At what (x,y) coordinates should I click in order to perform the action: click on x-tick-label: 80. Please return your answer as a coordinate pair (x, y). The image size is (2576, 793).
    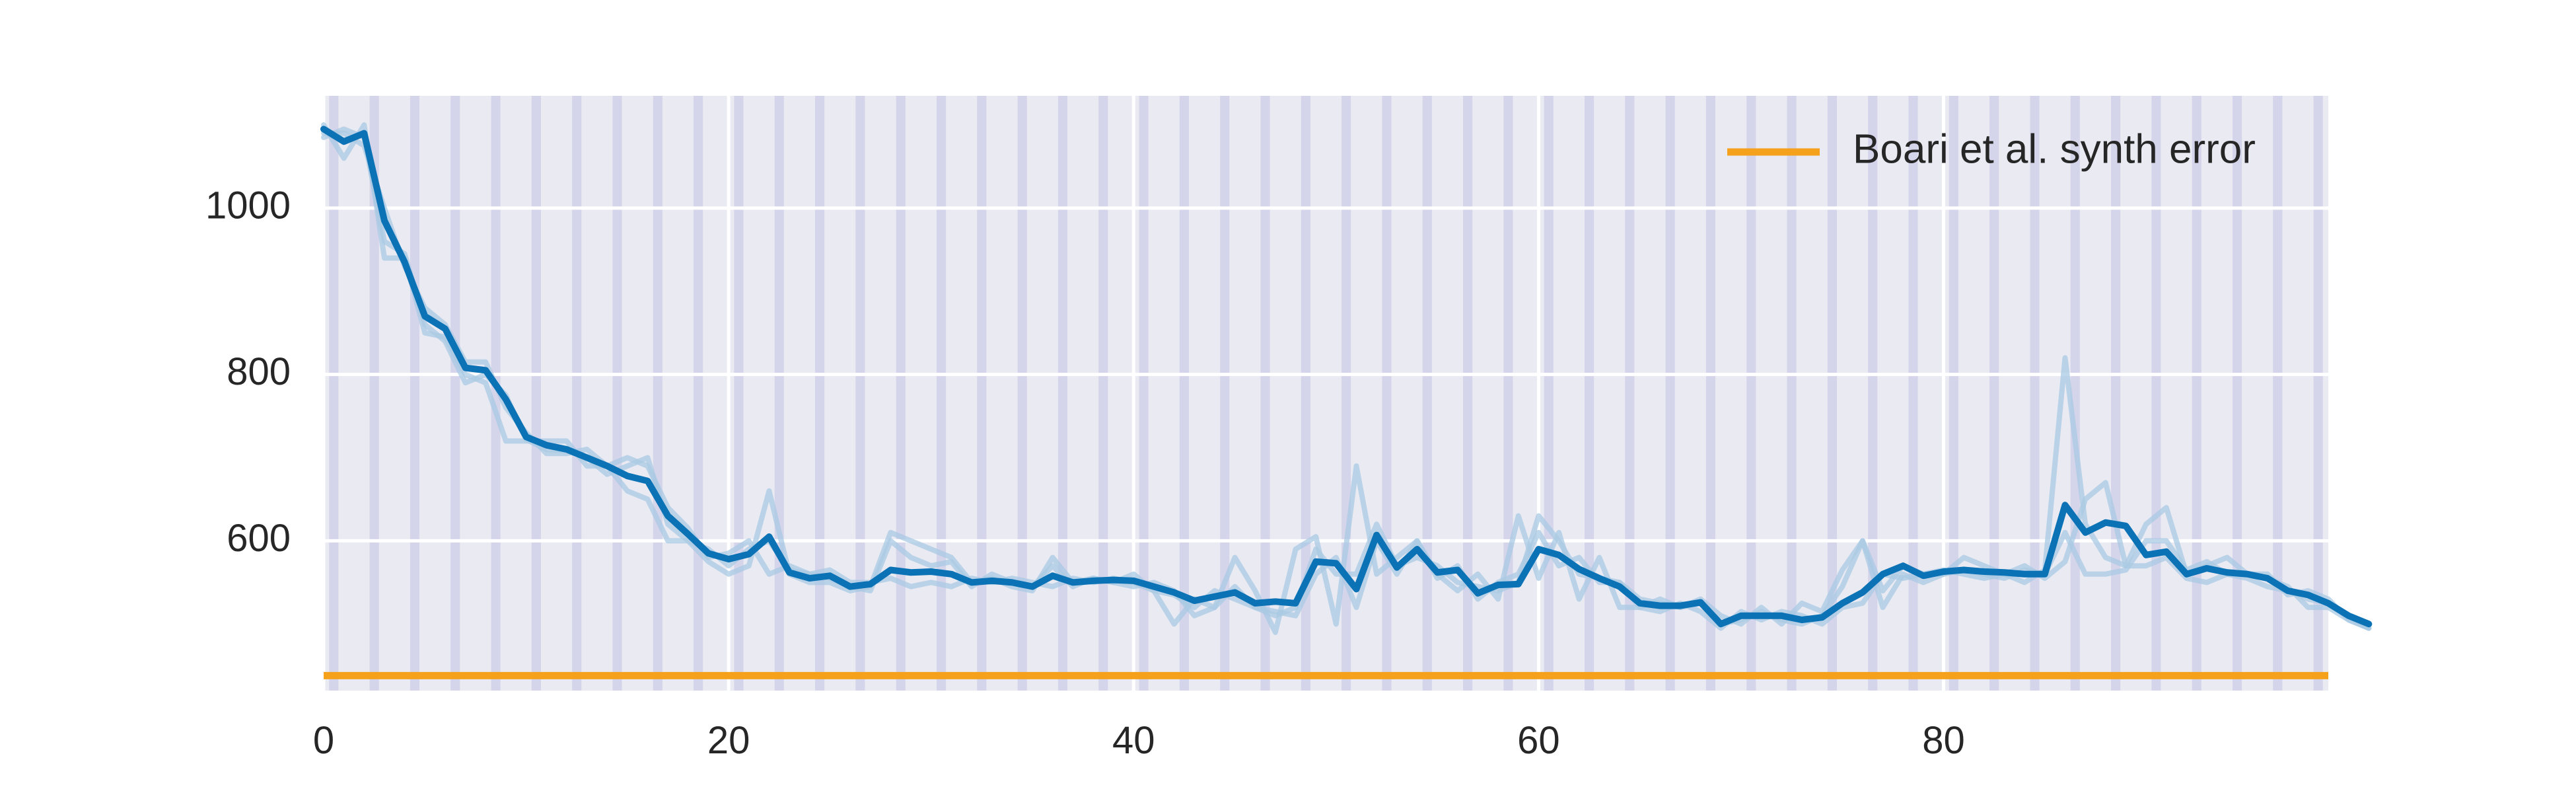
    Looking at the image, I should click on (1943, 740).